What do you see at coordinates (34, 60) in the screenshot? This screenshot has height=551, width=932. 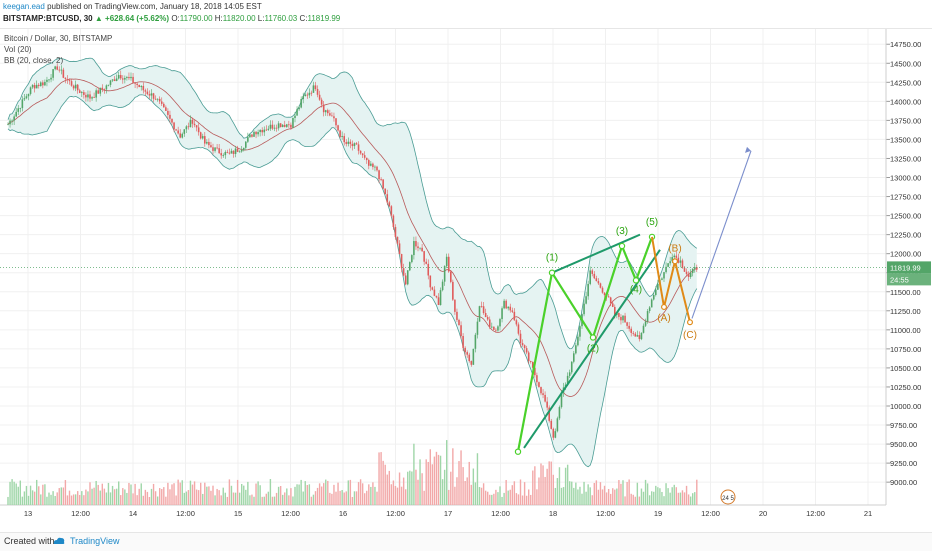 I see `legend-bollinger: BB (20, close, 2)` at bounding box center [34, 60].